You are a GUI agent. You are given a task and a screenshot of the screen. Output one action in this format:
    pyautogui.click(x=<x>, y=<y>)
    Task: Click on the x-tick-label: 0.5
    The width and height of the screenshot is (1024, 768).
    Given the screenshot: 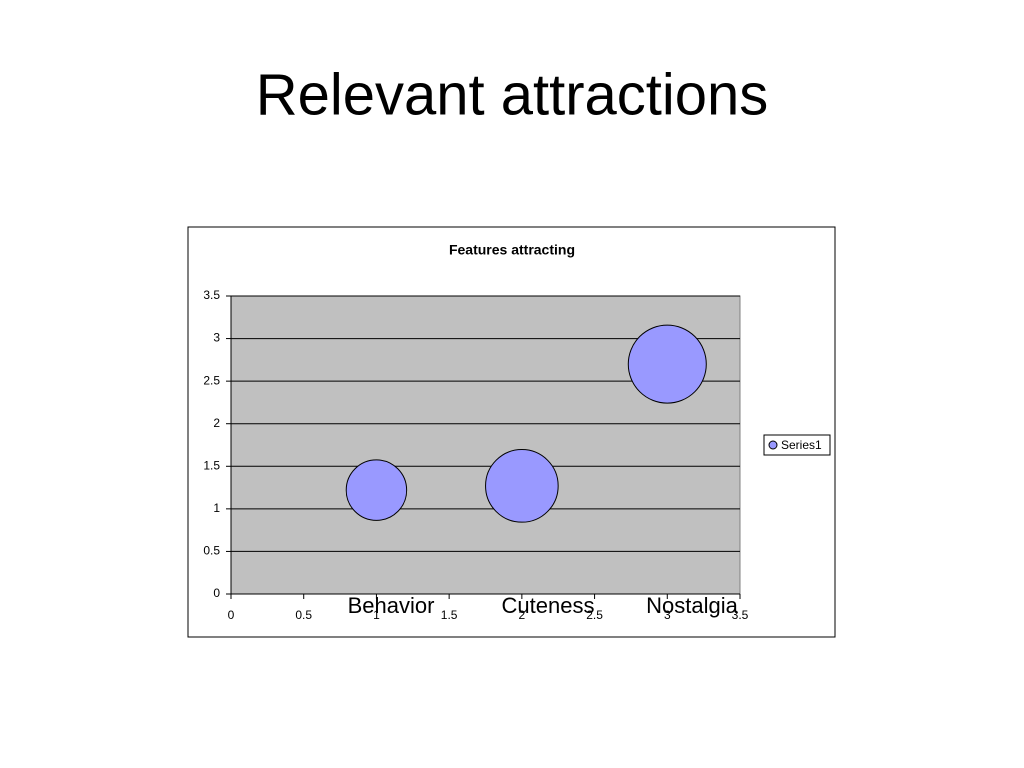 What is the action you would take?
    pyautogui.click(x=303, y=615)
    